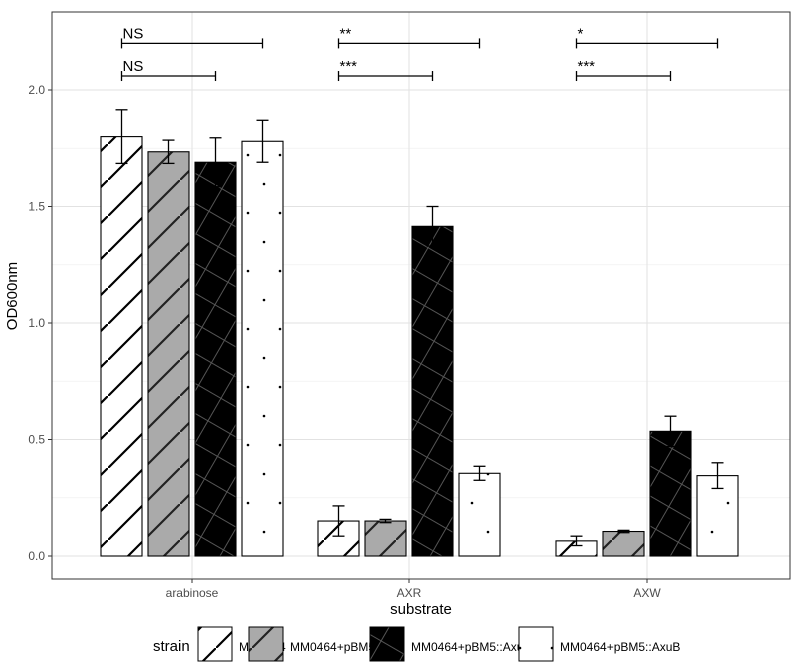 The height and width of the screenshot is (669, 800). Describe the element at coordinates (332, 647) in the screenshot. I see `legend-label: MM0464+pBM5` at that location.